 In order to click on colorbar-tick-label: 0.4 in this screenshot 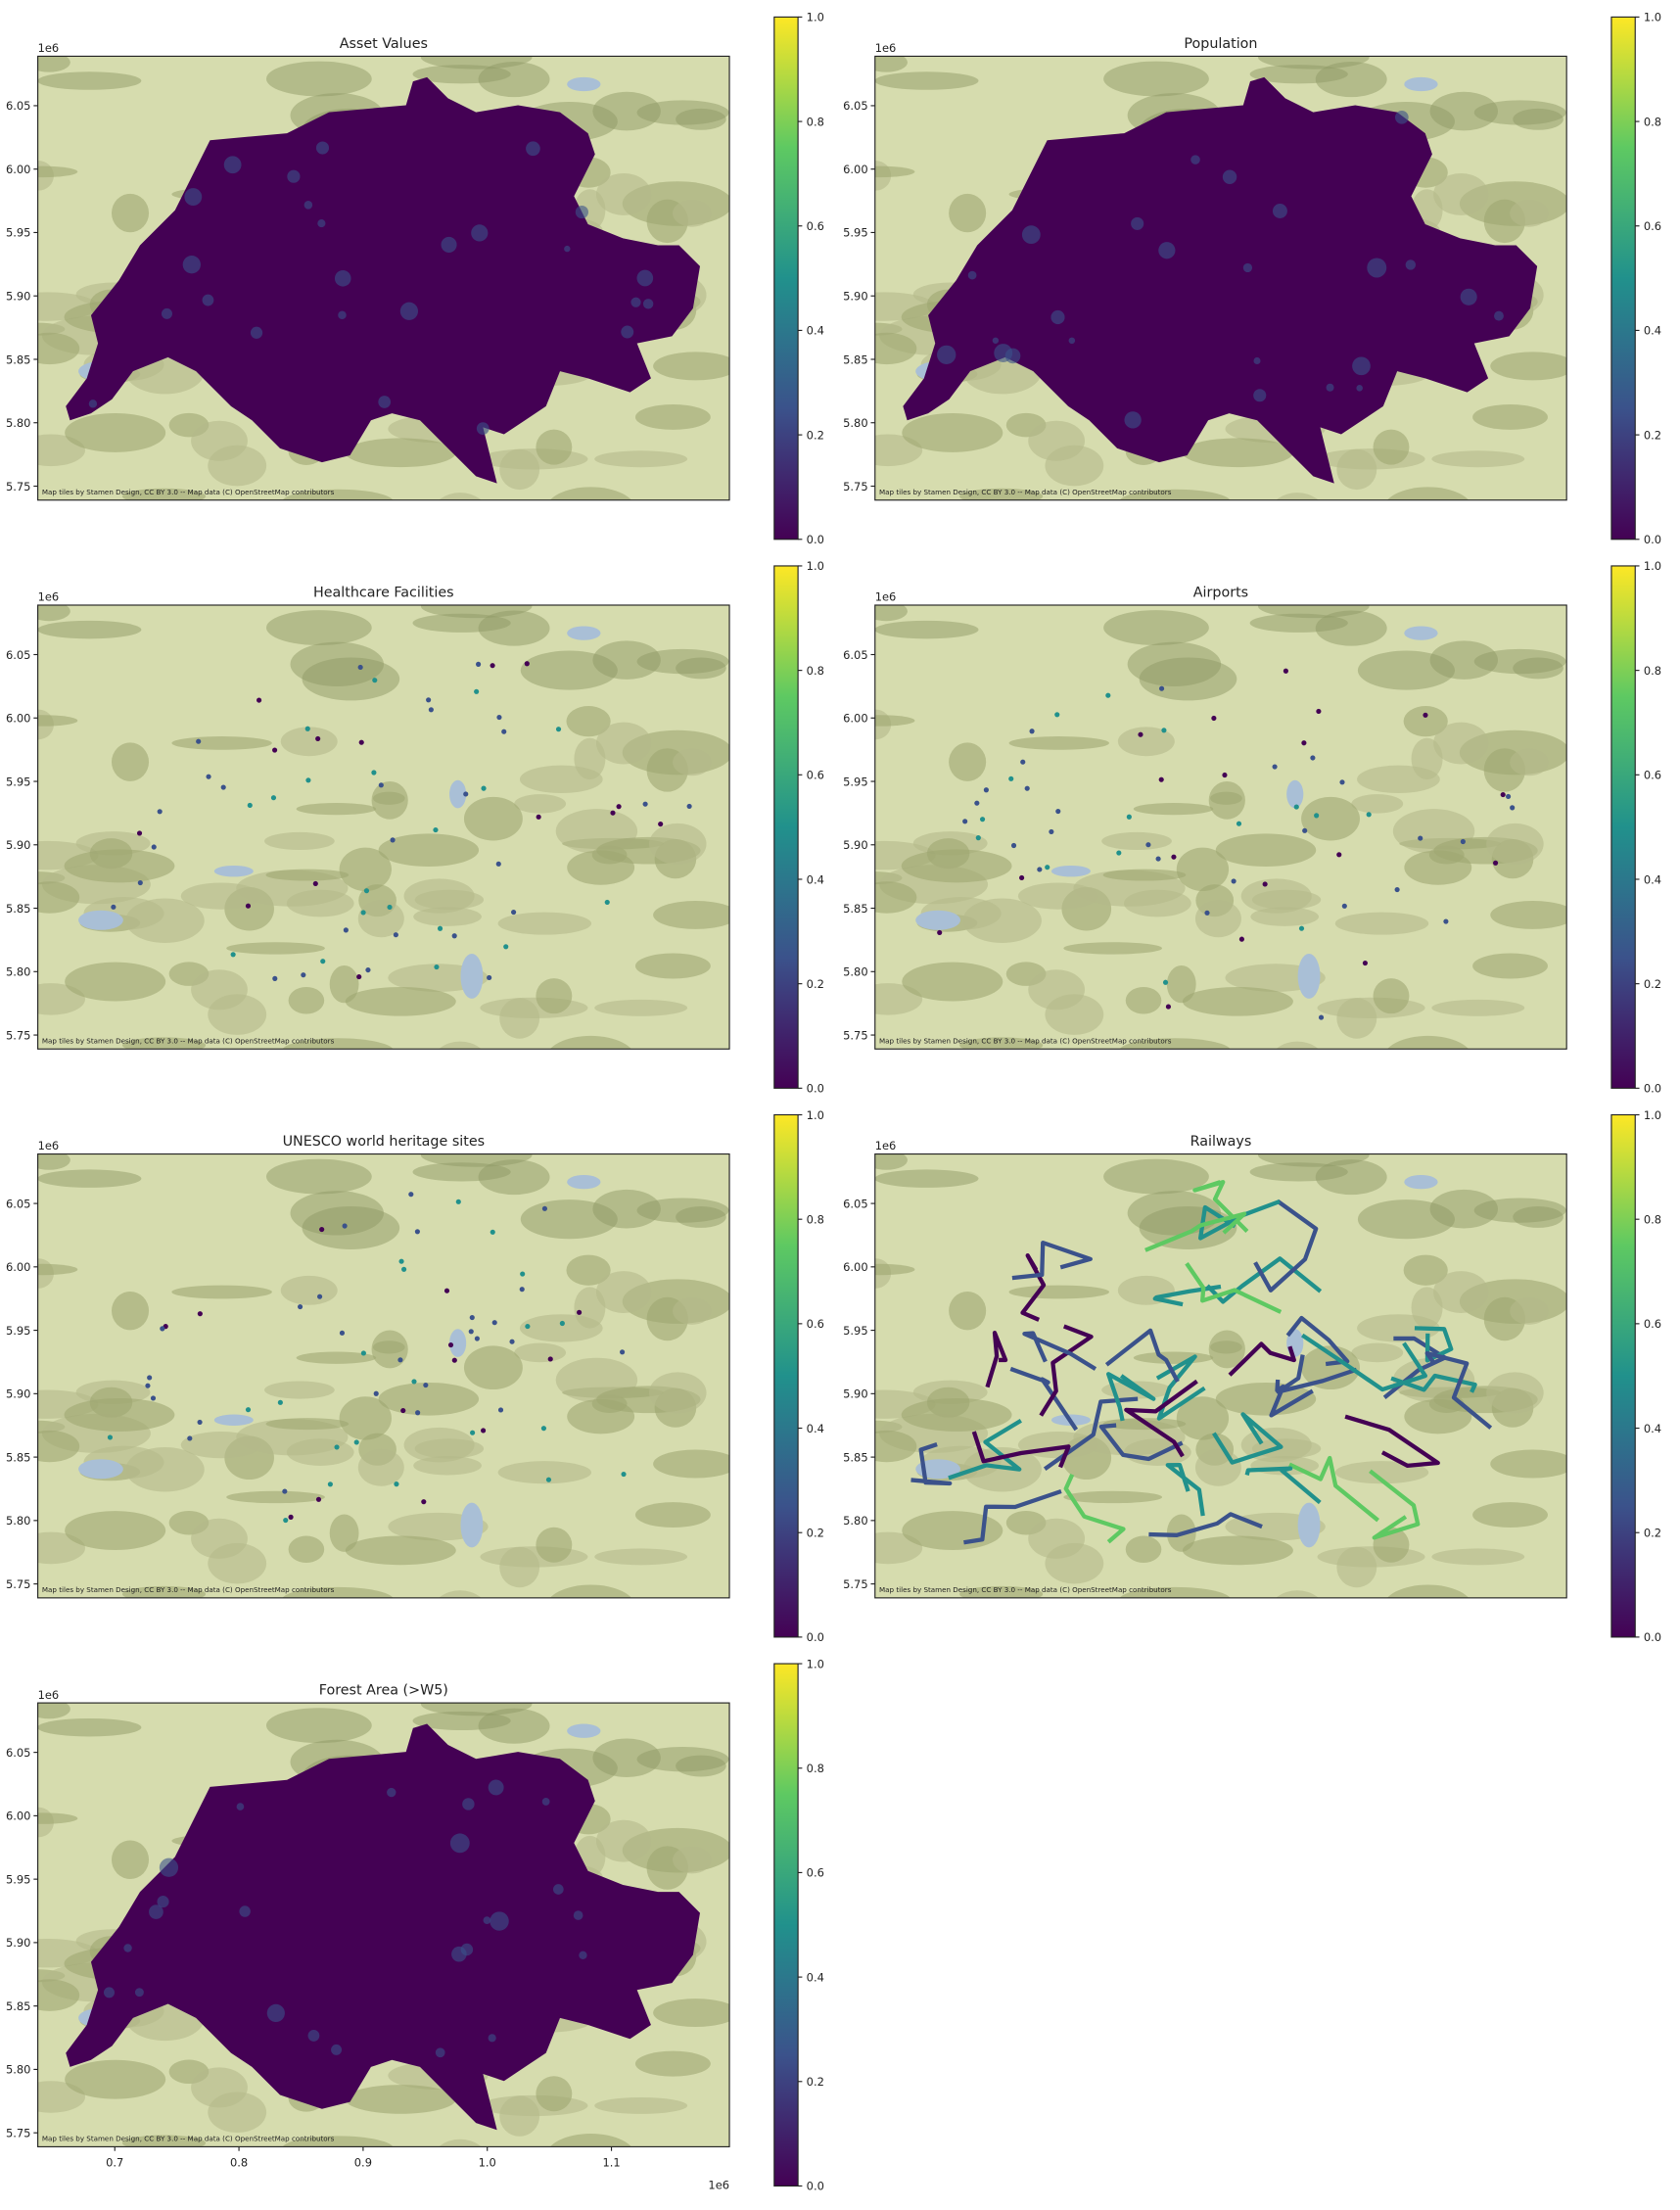, I will do `click(815, 1428)`.